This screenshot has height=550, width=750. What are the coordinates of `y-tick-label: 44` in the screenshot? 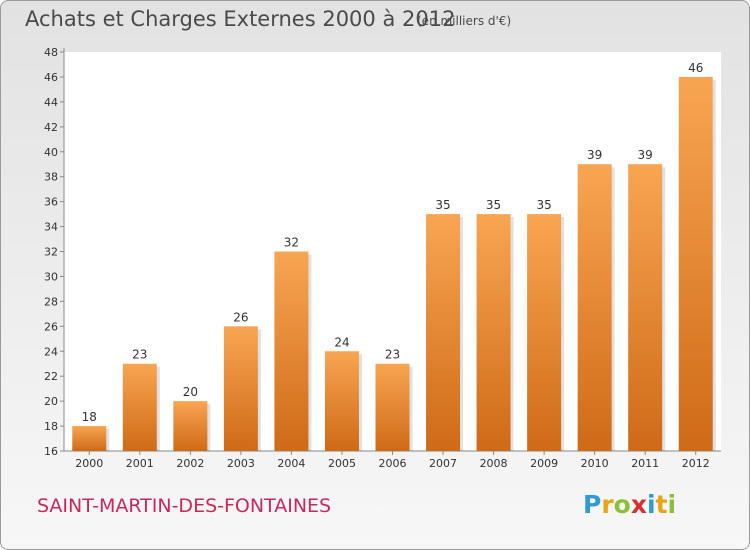 It's located at (51, 102).